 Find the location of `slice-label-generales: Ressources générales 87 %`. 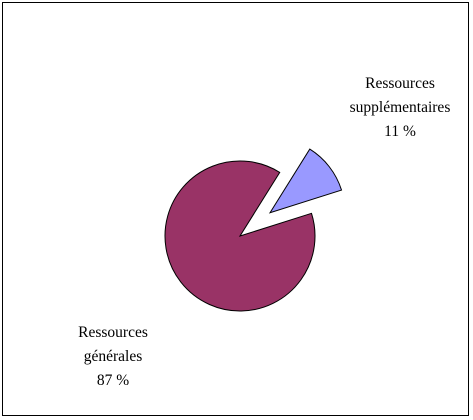

slice-label-generales: Ressources générales 87 % is located at coordinates (113, 357).